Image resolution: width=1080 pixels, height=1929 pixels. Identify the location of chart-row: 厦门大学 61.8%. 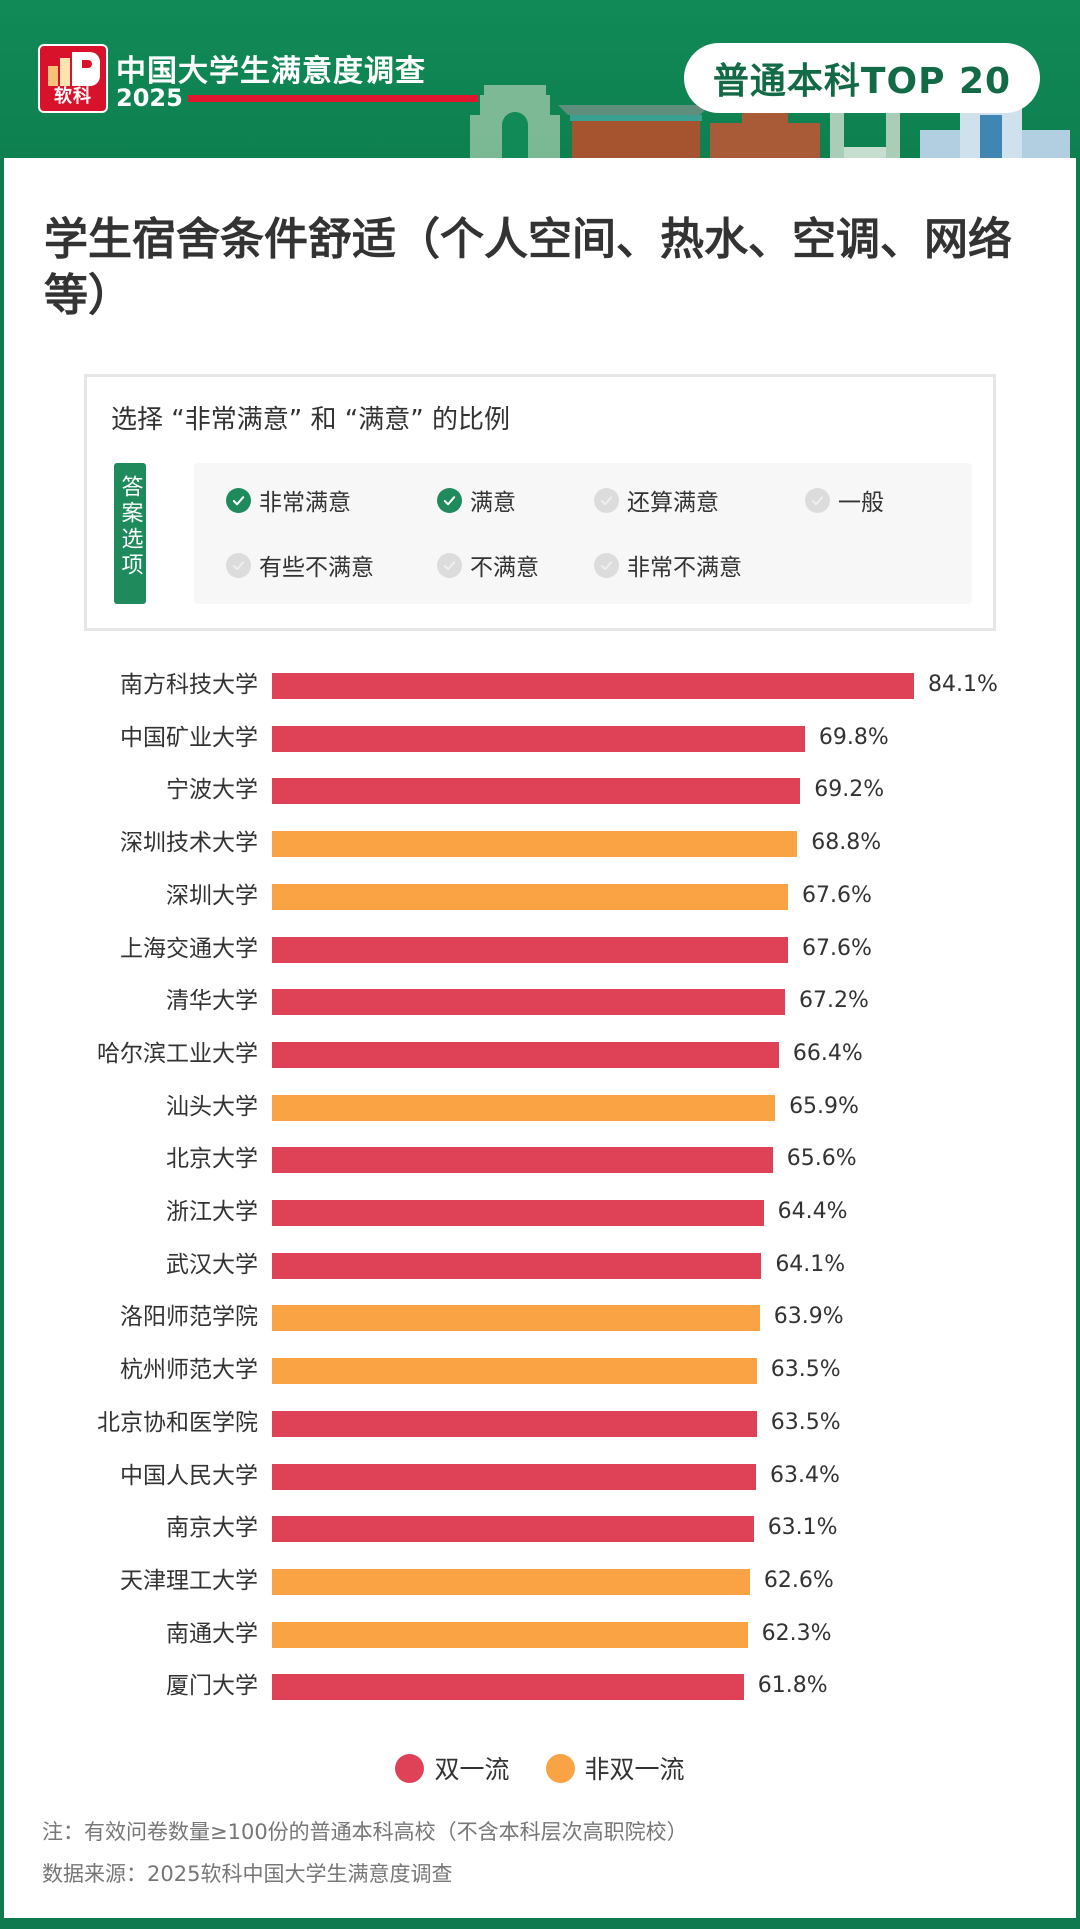
(540, 1686).